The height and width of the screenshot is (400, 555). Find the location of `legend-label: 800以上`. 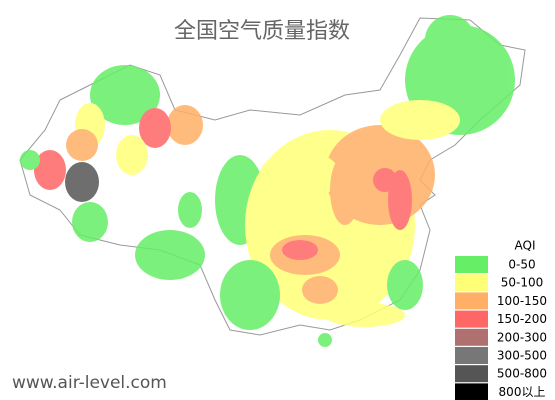

legend-label: 800以上 is located at coordinates (522, 392).